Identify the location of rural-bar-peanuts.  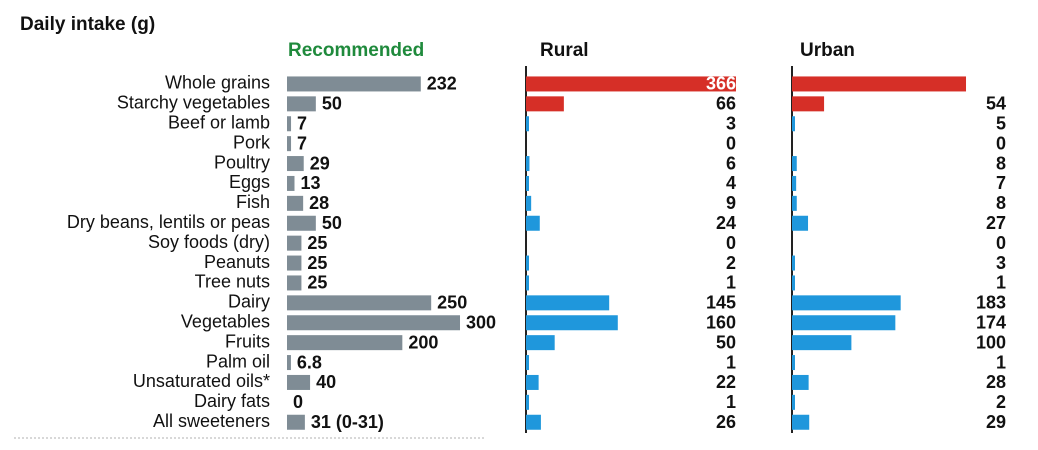
(527, 263).